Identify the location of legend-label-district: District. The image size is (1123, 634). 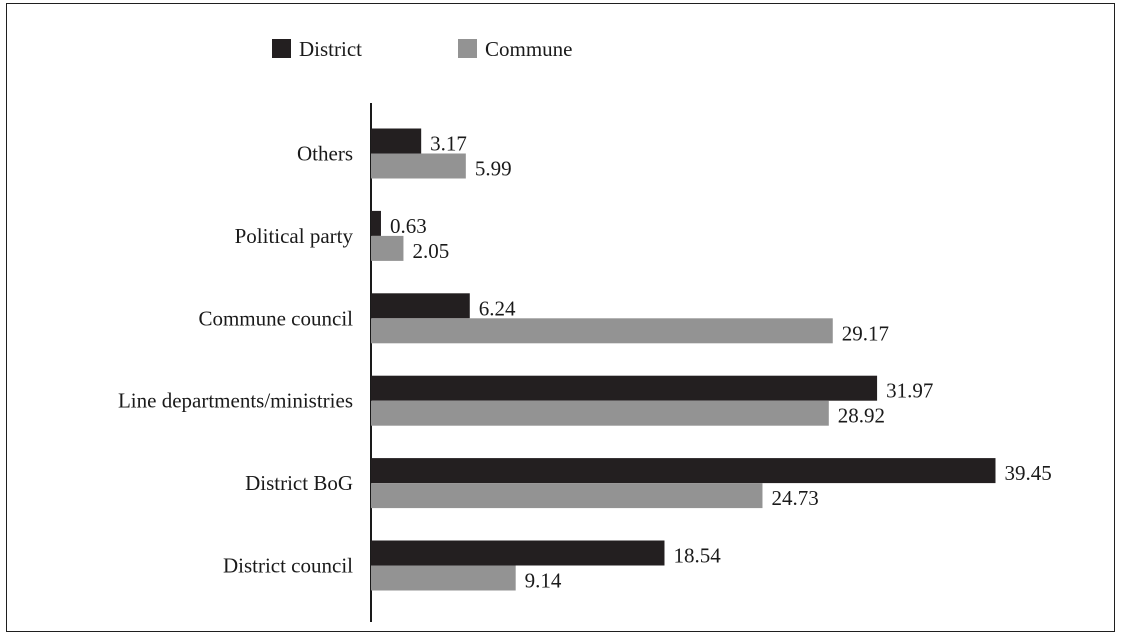
(330, 49).